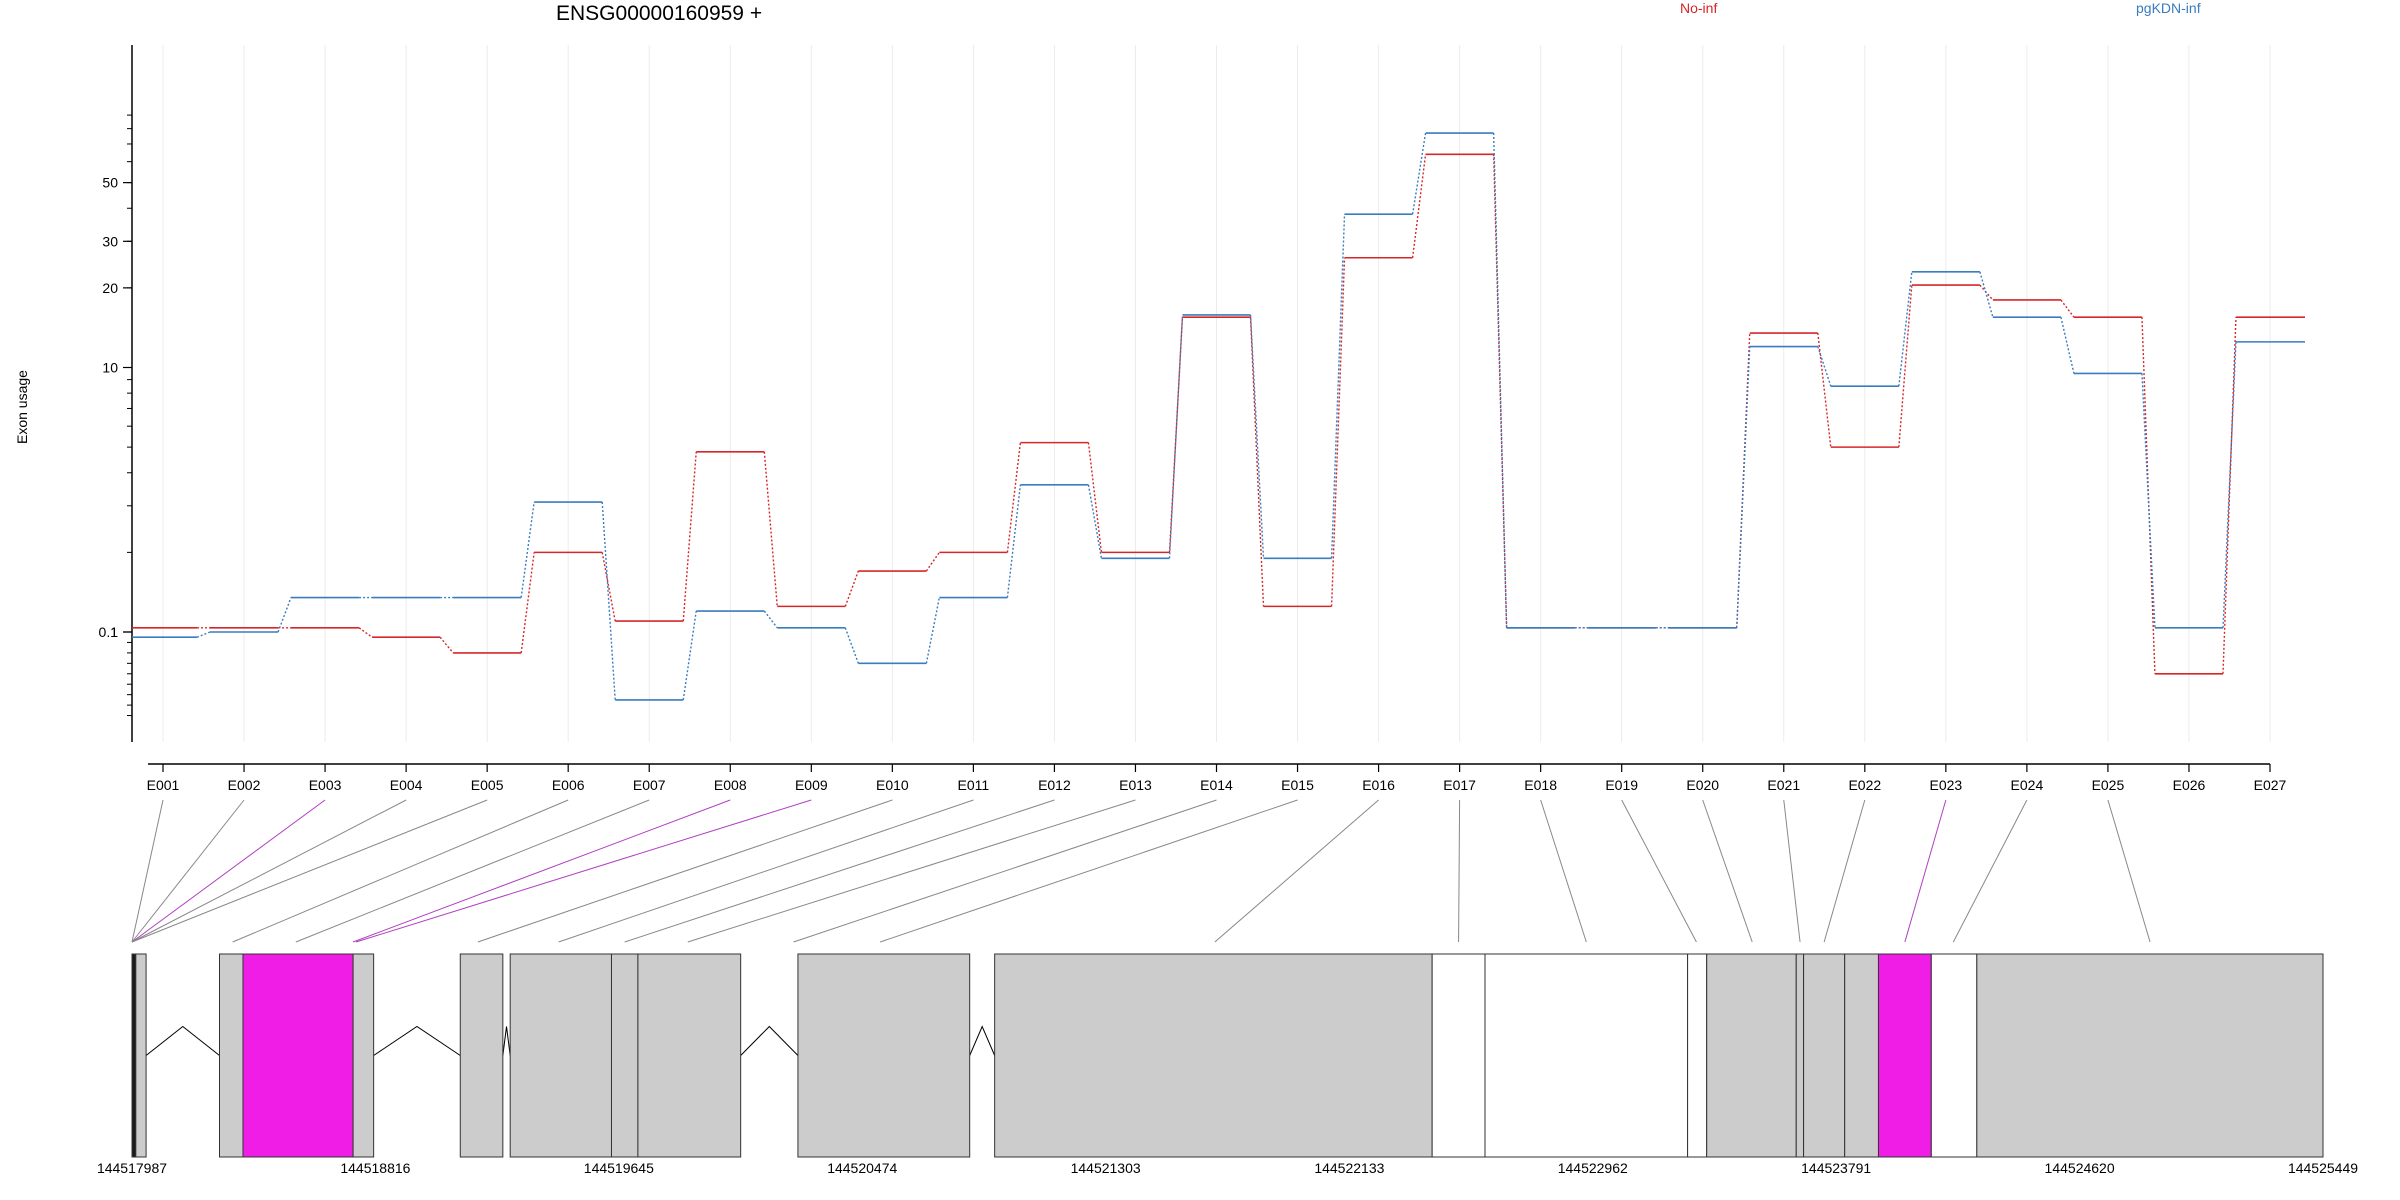 Image resolution: width=2400 pixels, height=1200 pixels. What do you see at coordinates (1135, 785) in the screenshot?
I see `x-tick-label: E013` at bounding box center [1135, 785].